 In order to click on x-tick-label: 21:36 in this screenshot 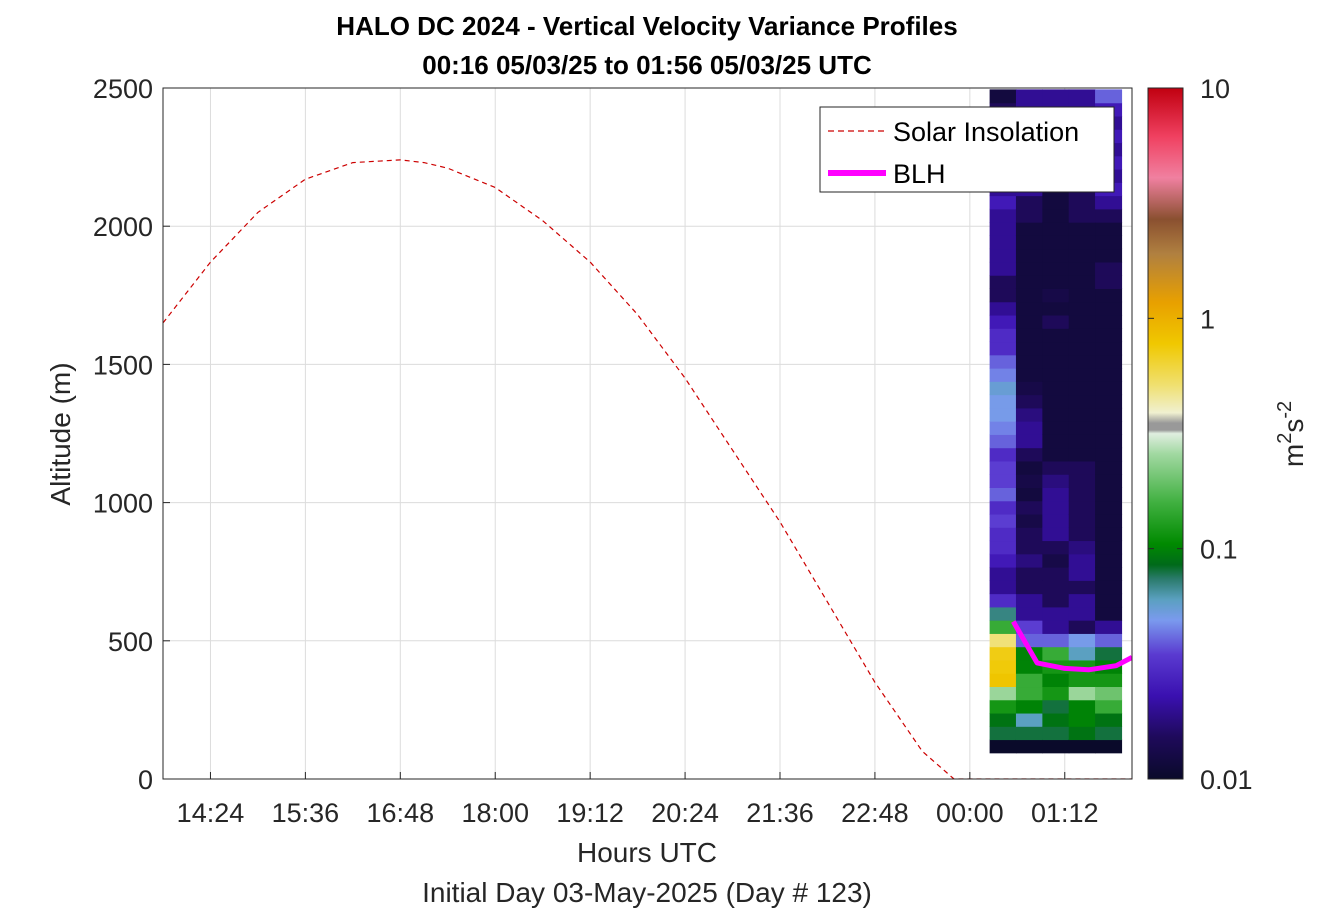, I will do `click(780, 813)`.